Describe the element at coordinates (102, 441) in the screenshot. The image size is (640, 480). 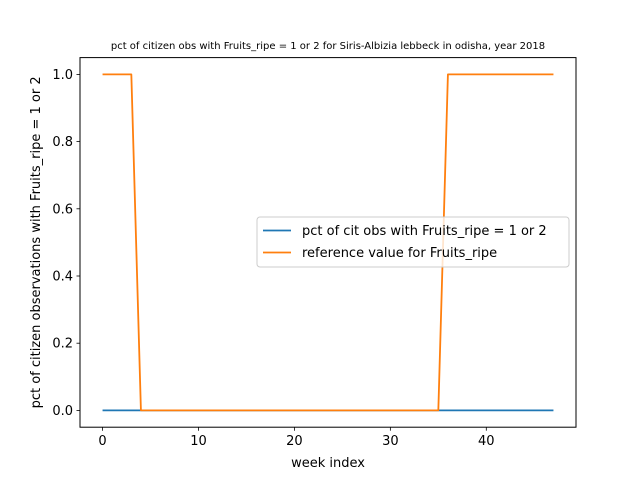
I see `x-tick-label: 0` at that location.